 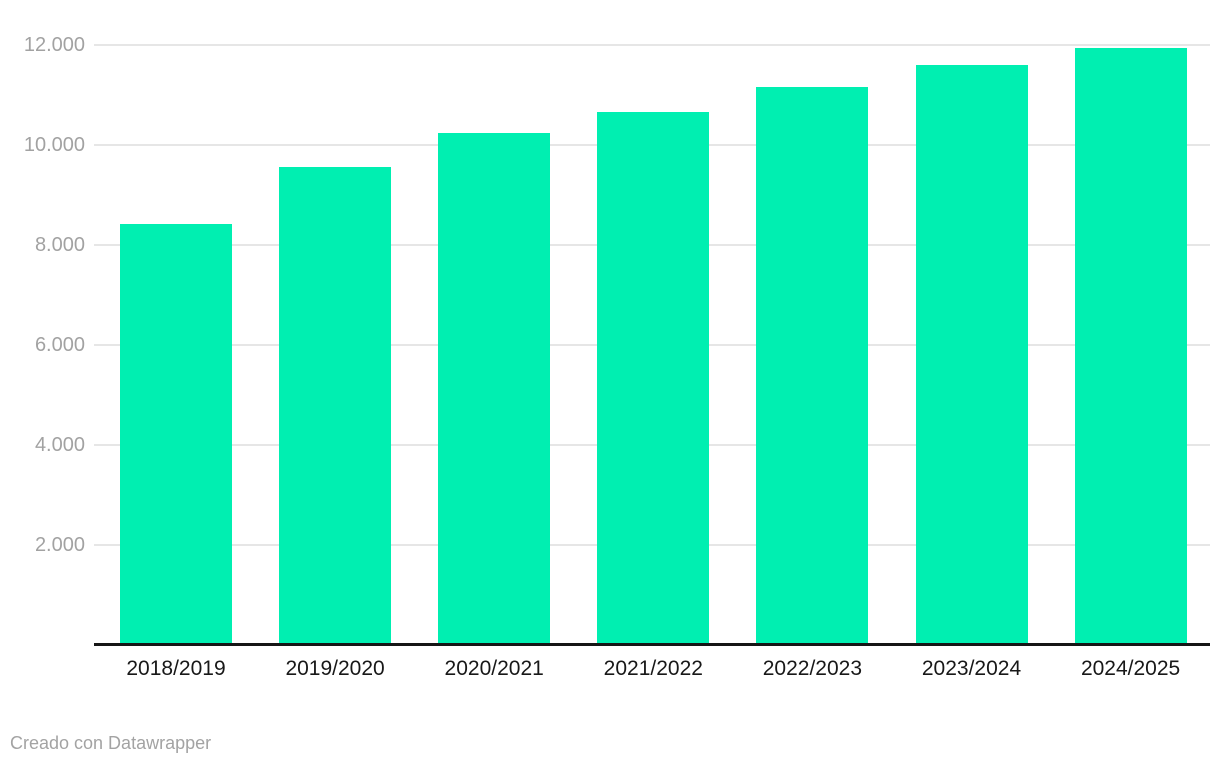 What do you see at coordinates (1130, 346) in the screenshot?
I see `bar-2024/2025` at bounding box center [1130, 346].